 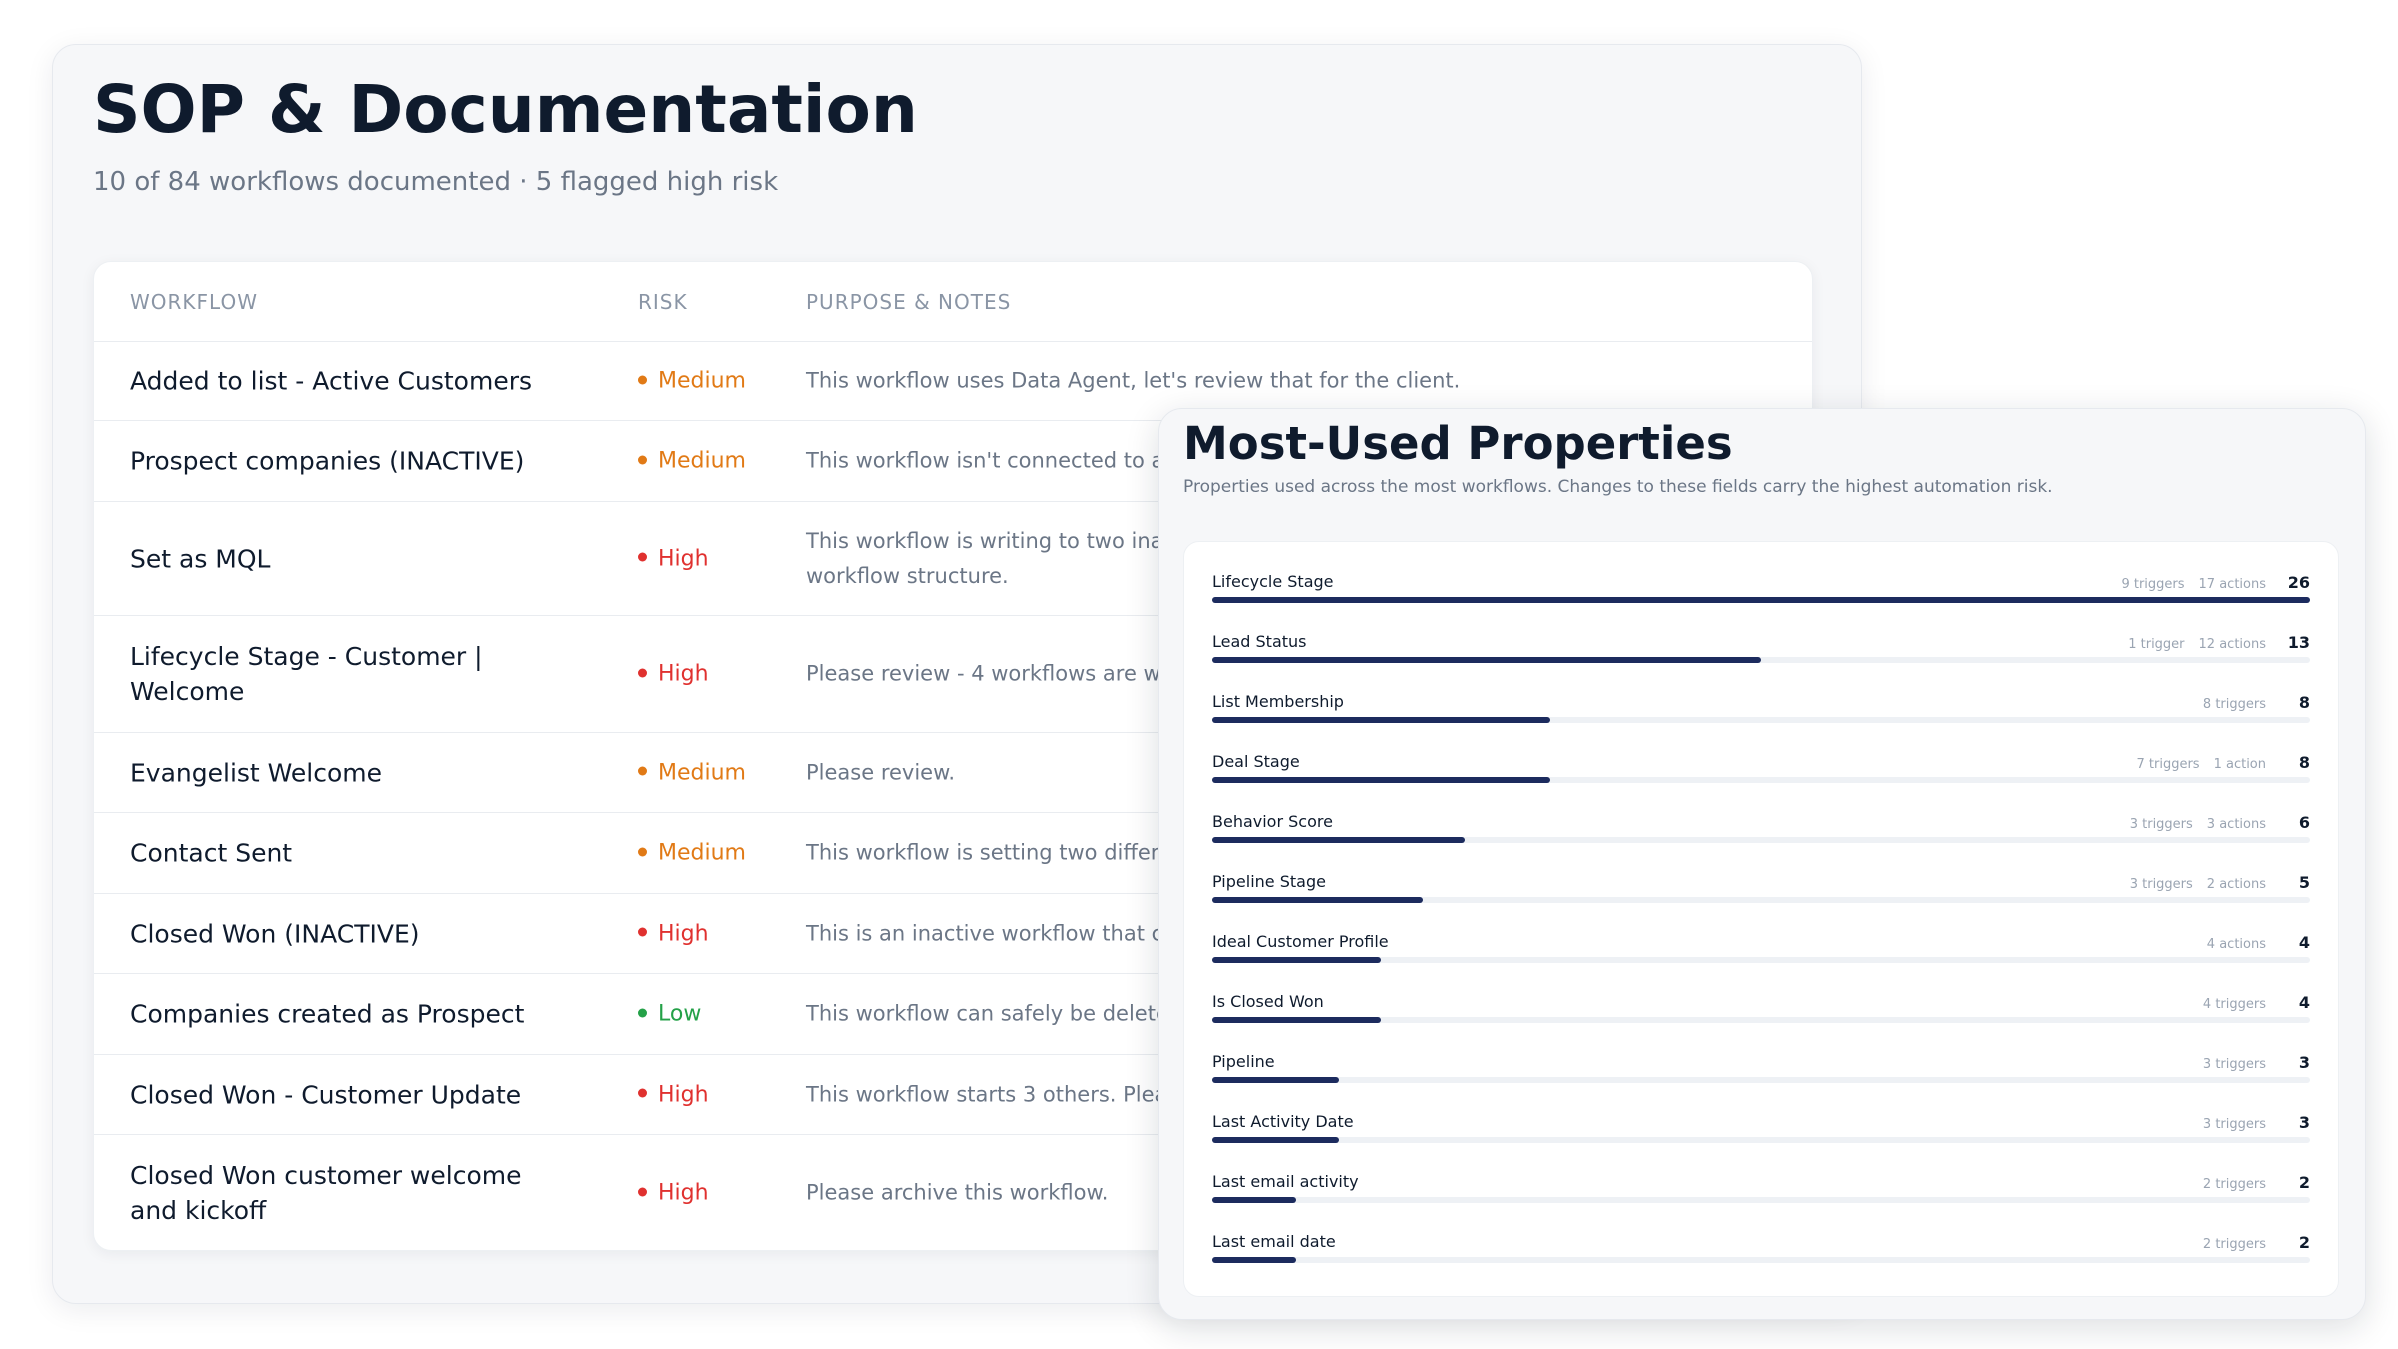 I want to click on property-stat: 1 action, so click(x=2239, y=764).